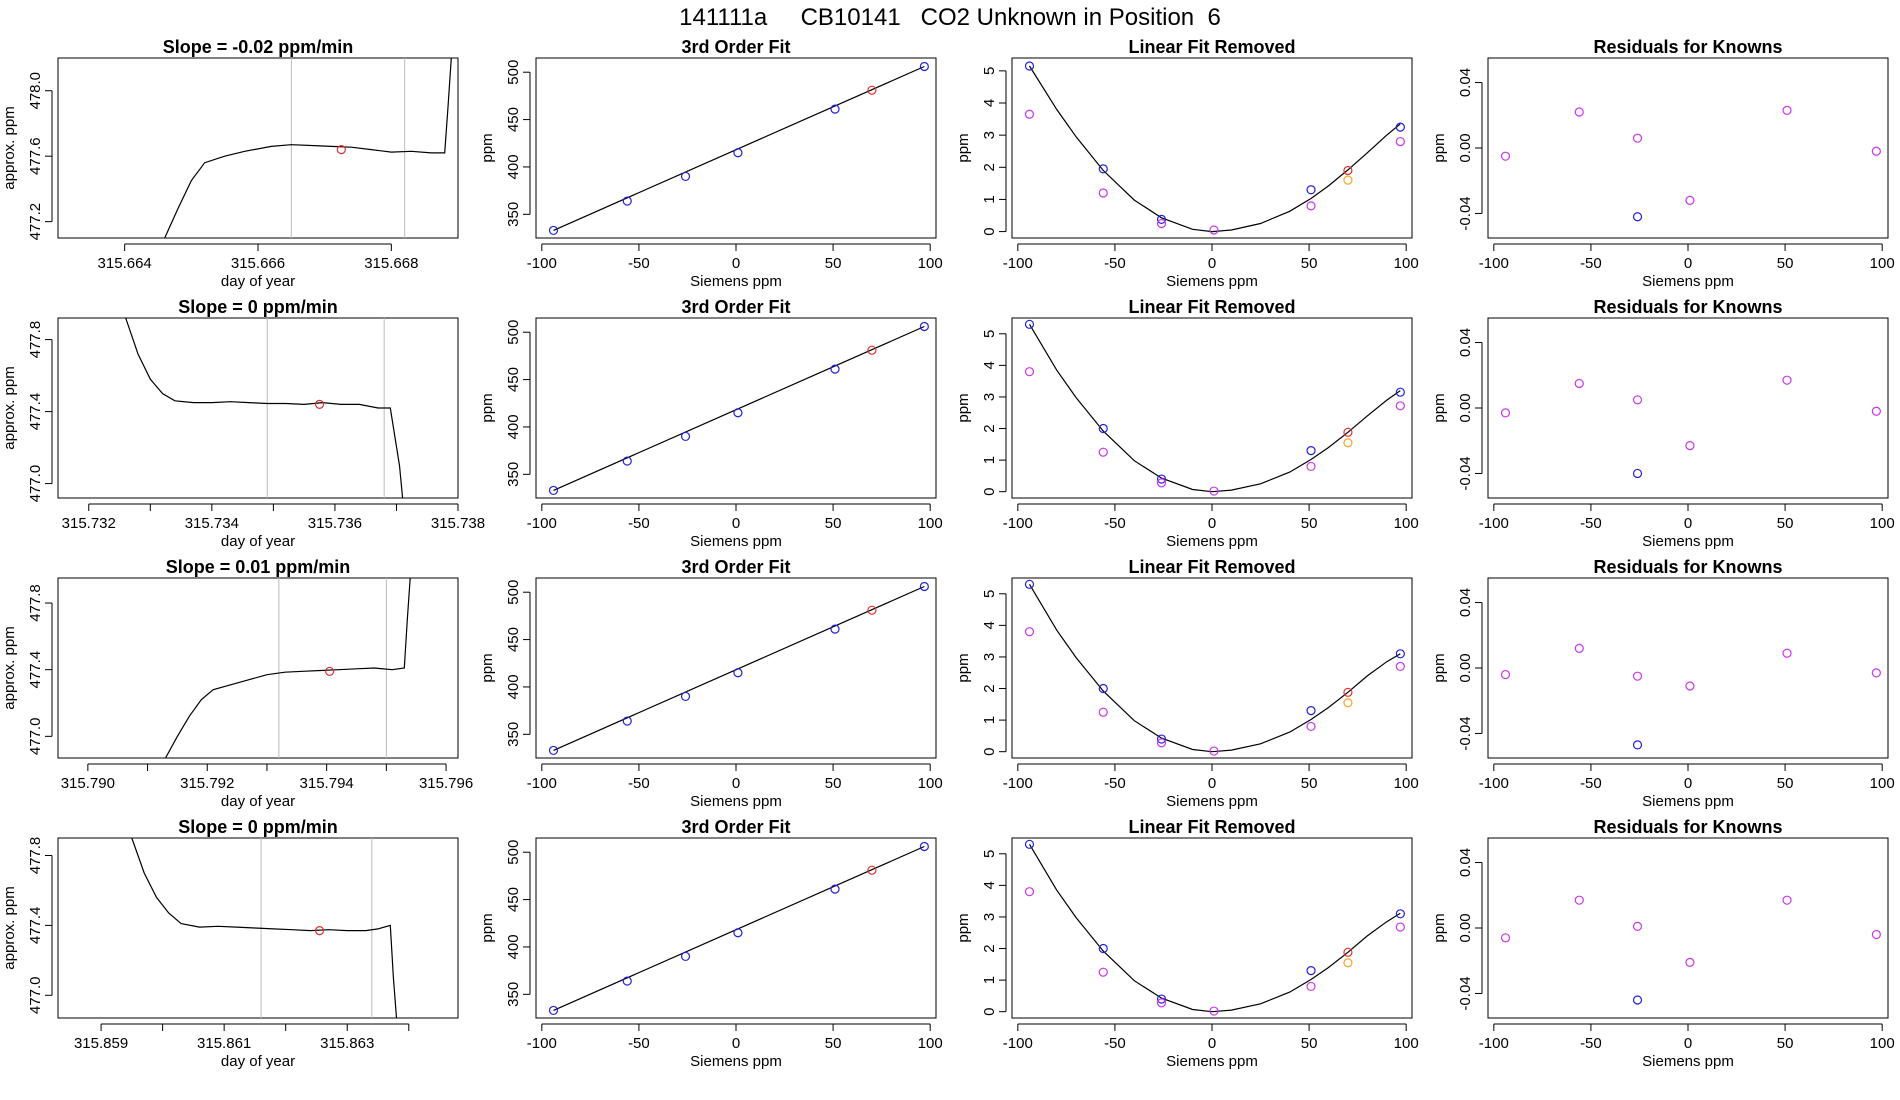 The height and width of the screenshot is (1100, 1900). What do you see at coordinates (391, 263) in the screenshot?
I see `x-tick-label: 315.668` at bounding box center [391, 263].